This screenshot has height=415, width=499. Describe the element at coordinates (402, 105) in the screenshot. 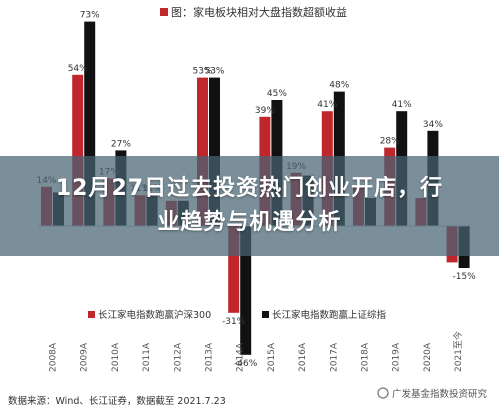

I see `bar-label-2019A-series-1: 41%` at that location.